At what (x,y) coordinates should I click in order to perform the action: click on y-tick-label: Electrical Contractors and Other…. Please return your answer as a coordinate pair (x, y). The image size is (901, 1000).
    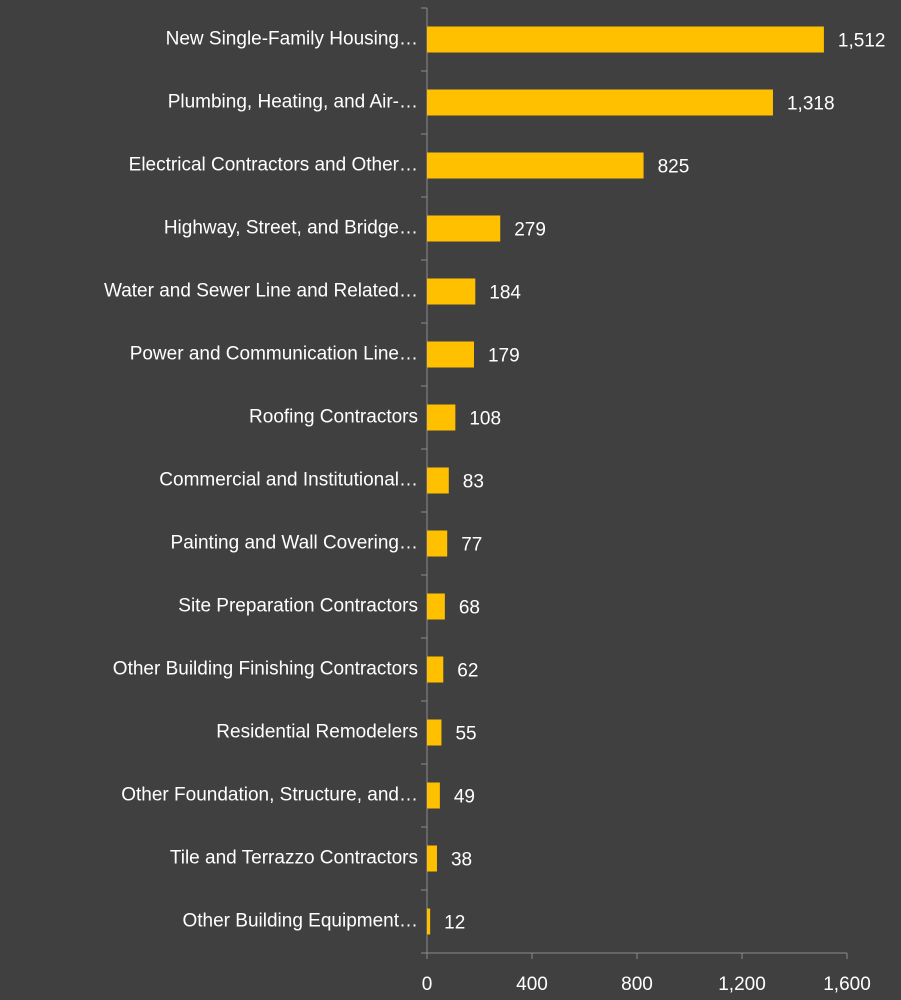
    Looking at the image, I should click on (273, 165).